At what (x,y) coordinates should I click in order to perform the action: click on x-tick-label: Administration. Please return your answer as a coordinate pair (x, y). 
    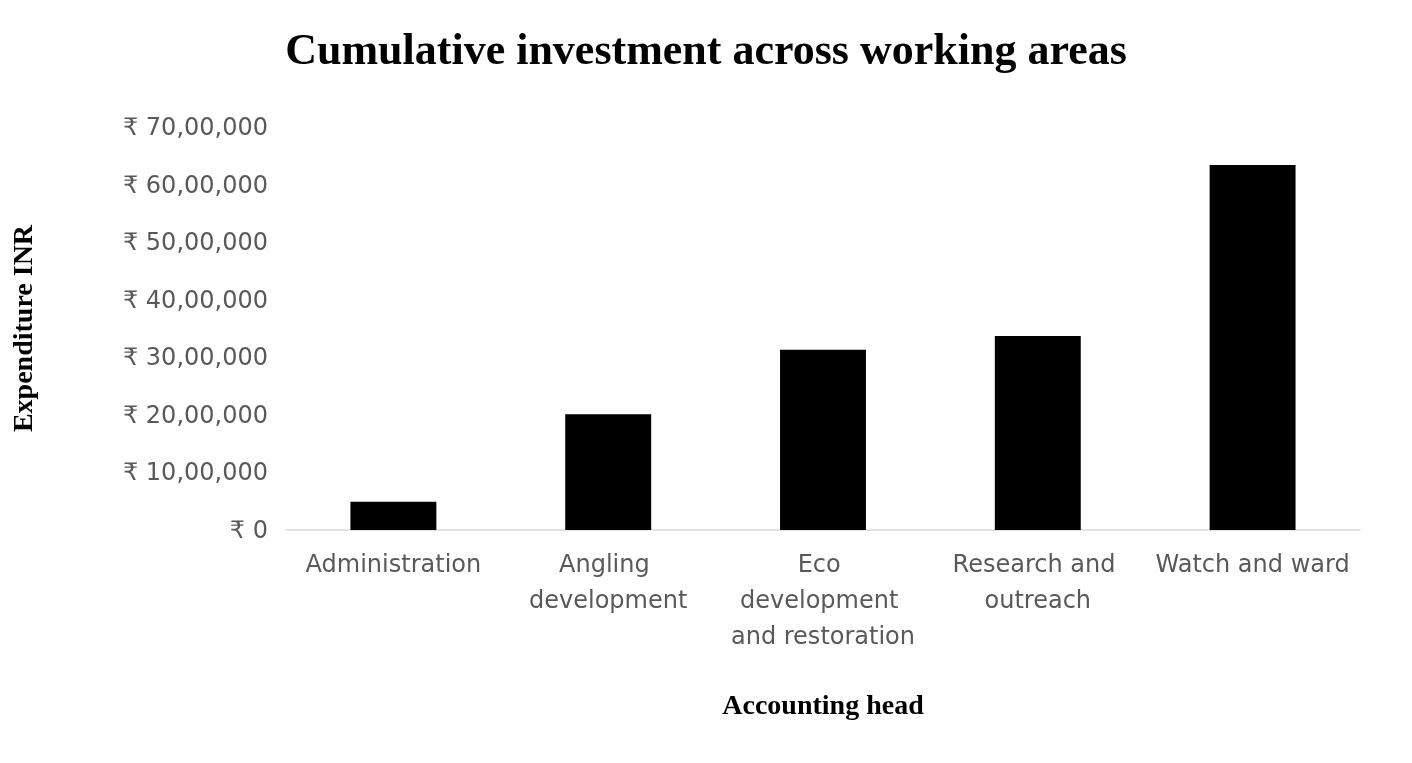
    Looking at the image, I should click on (393, 564).